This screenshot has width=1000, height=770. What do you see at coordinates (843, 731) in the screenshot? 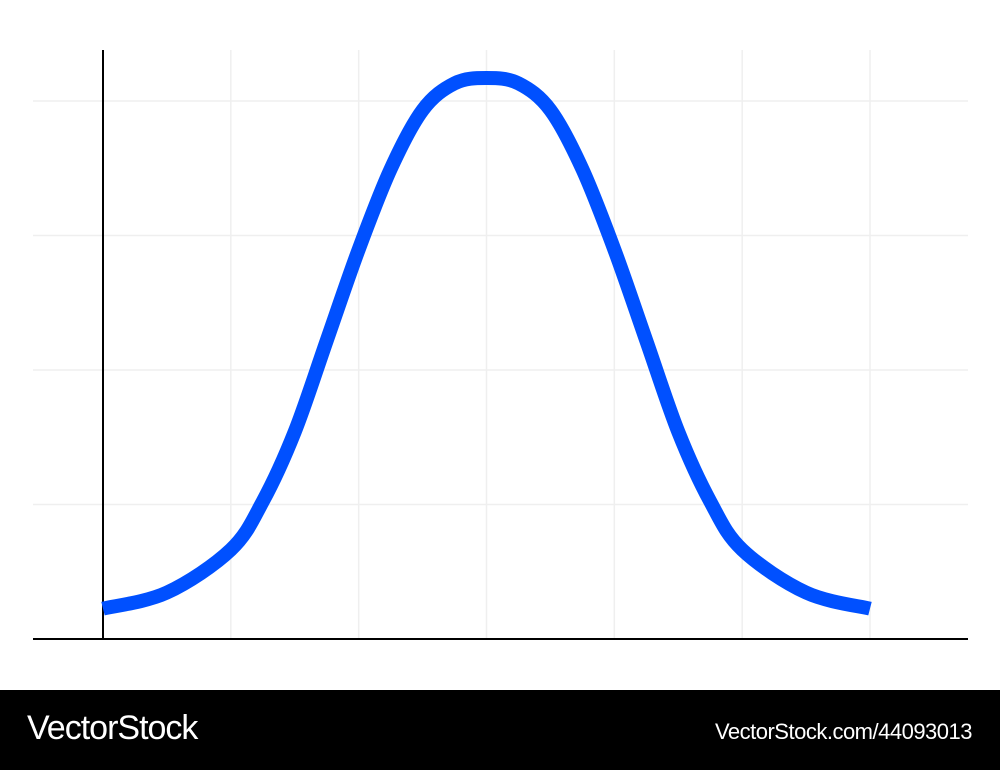
I see `watermark-id: VectorStock.com/44093013` at bounding box center [843, 731].